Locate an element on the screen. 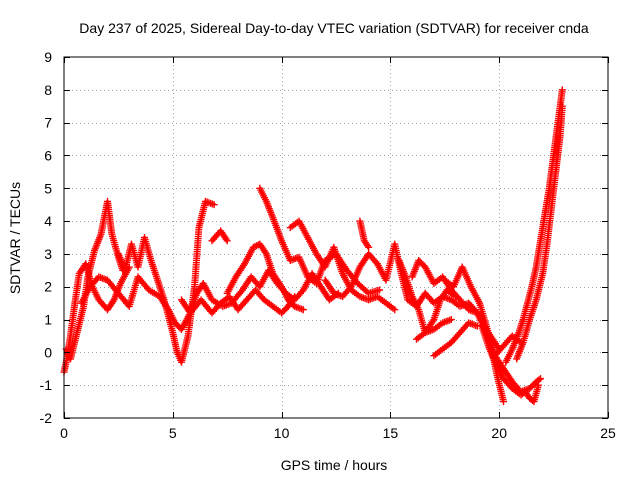  y-tick-label: -1 is located at coordinates (46, 385).